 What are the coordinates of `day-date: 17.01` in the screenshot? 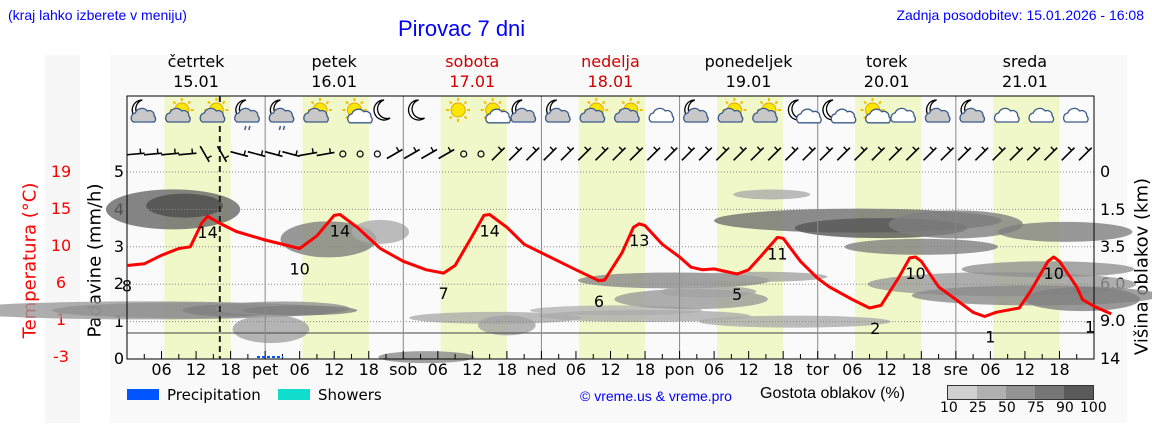 It's located at (472, 81).